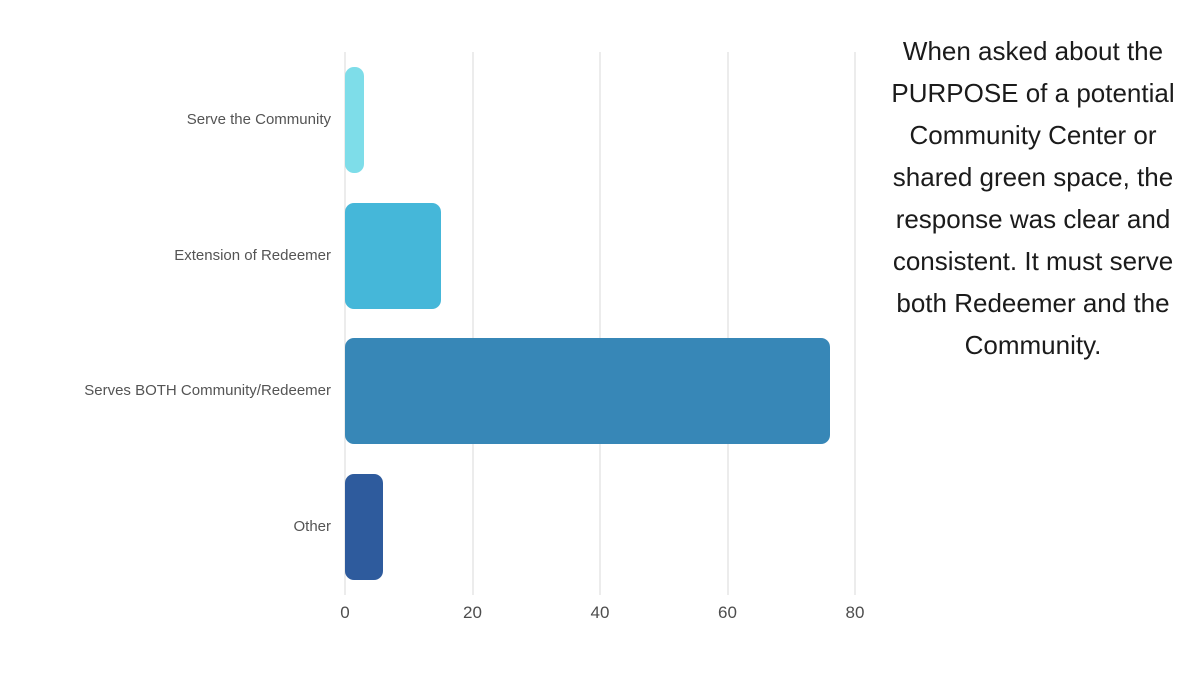  I want to click on category-label: Other, so click(312, 527).